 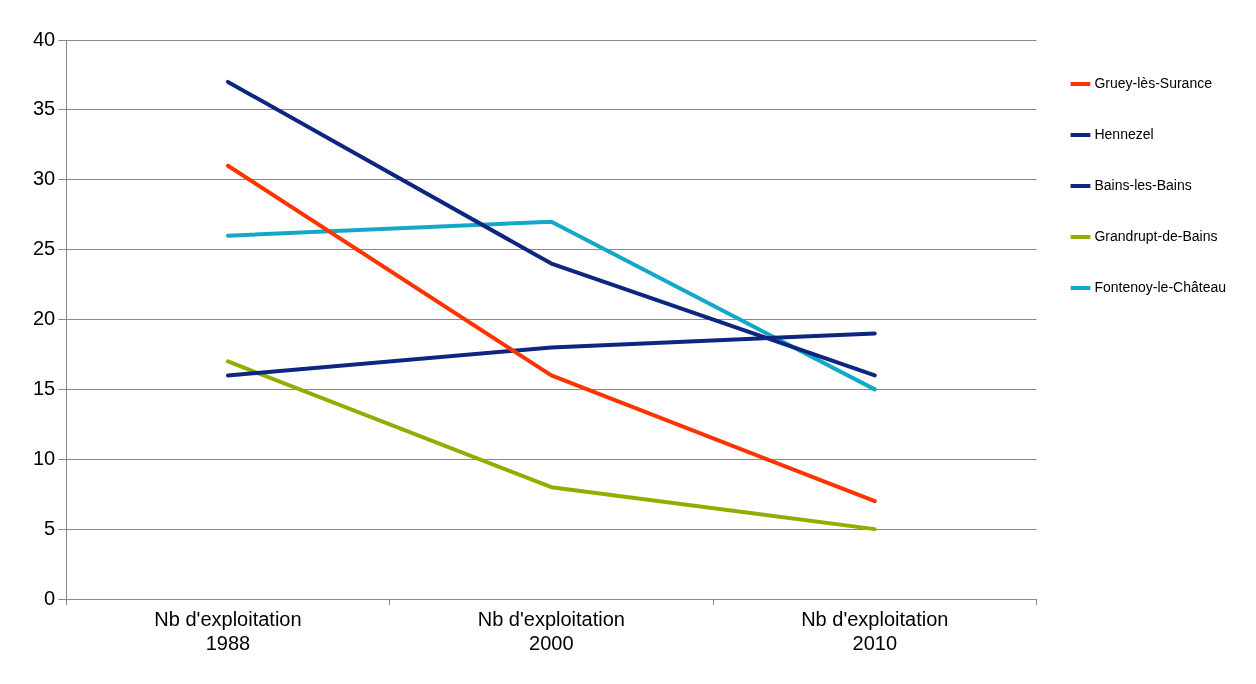 I want to click on legend-label: Grandrupt-de-Bains, so click(x=1156, y=235).